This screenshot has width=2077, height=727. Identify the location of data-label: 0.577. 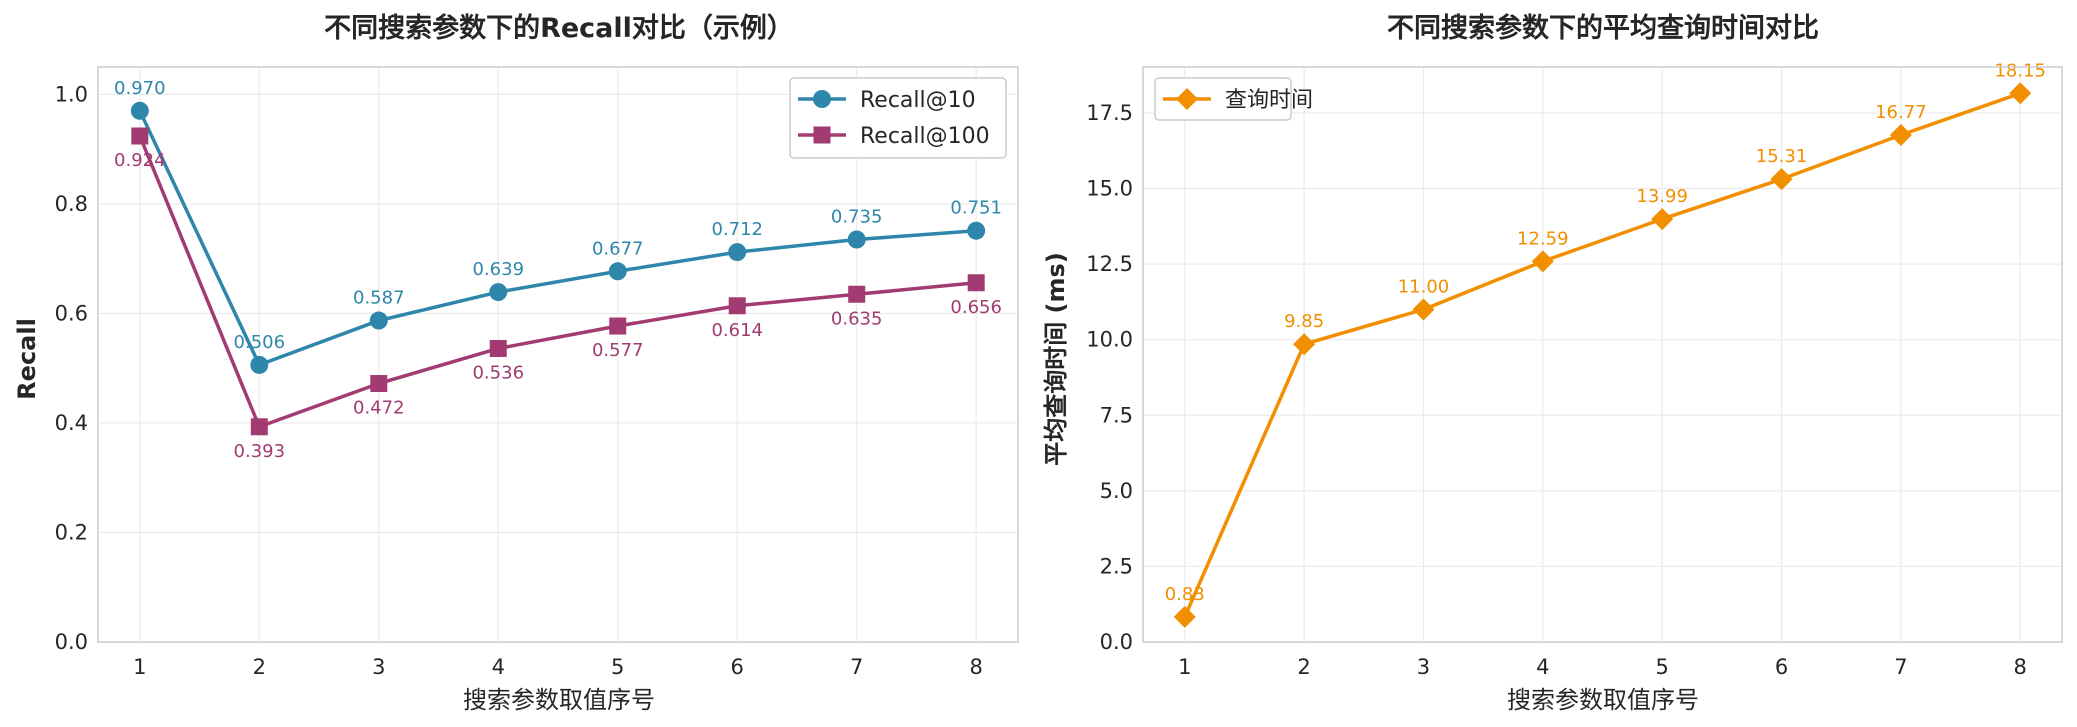
(618, 350).